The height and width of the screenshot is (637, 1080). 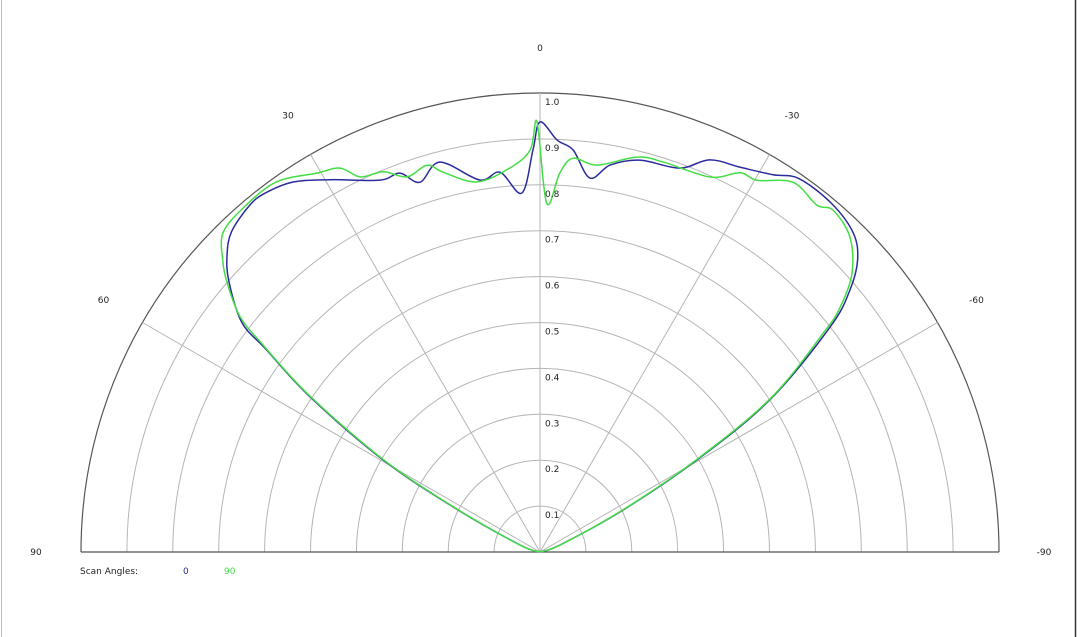 What do you see at coordinates (552, 333) in the screenshot?
I see `radial-tick-label: 0.5` at bounding box center [552, 333].